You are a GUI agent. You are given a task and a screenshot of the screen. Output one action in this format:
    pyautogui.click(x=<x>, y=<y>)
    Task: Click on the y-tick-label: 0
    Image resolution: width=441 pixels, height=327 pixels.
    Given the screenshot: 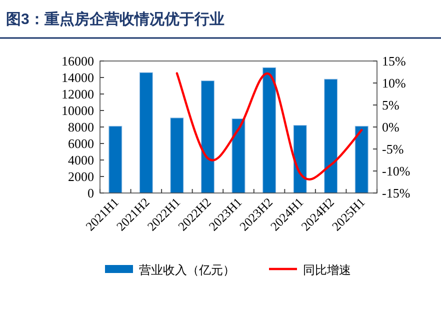 What is the action you would take?
    pyautogui.click(x=91, y=193)
    